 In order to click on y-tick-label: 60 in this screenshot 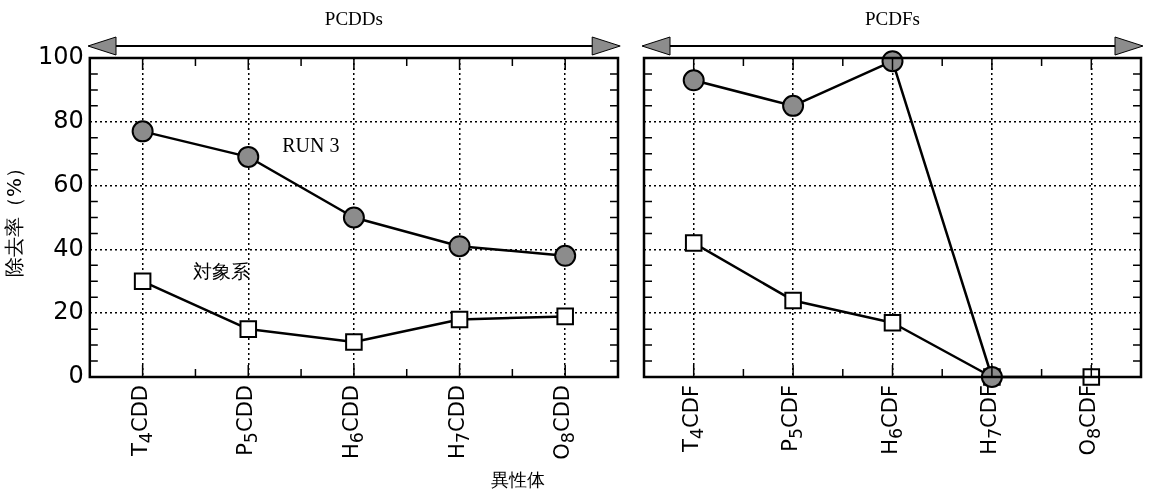, I will do `click(68, 183)`.